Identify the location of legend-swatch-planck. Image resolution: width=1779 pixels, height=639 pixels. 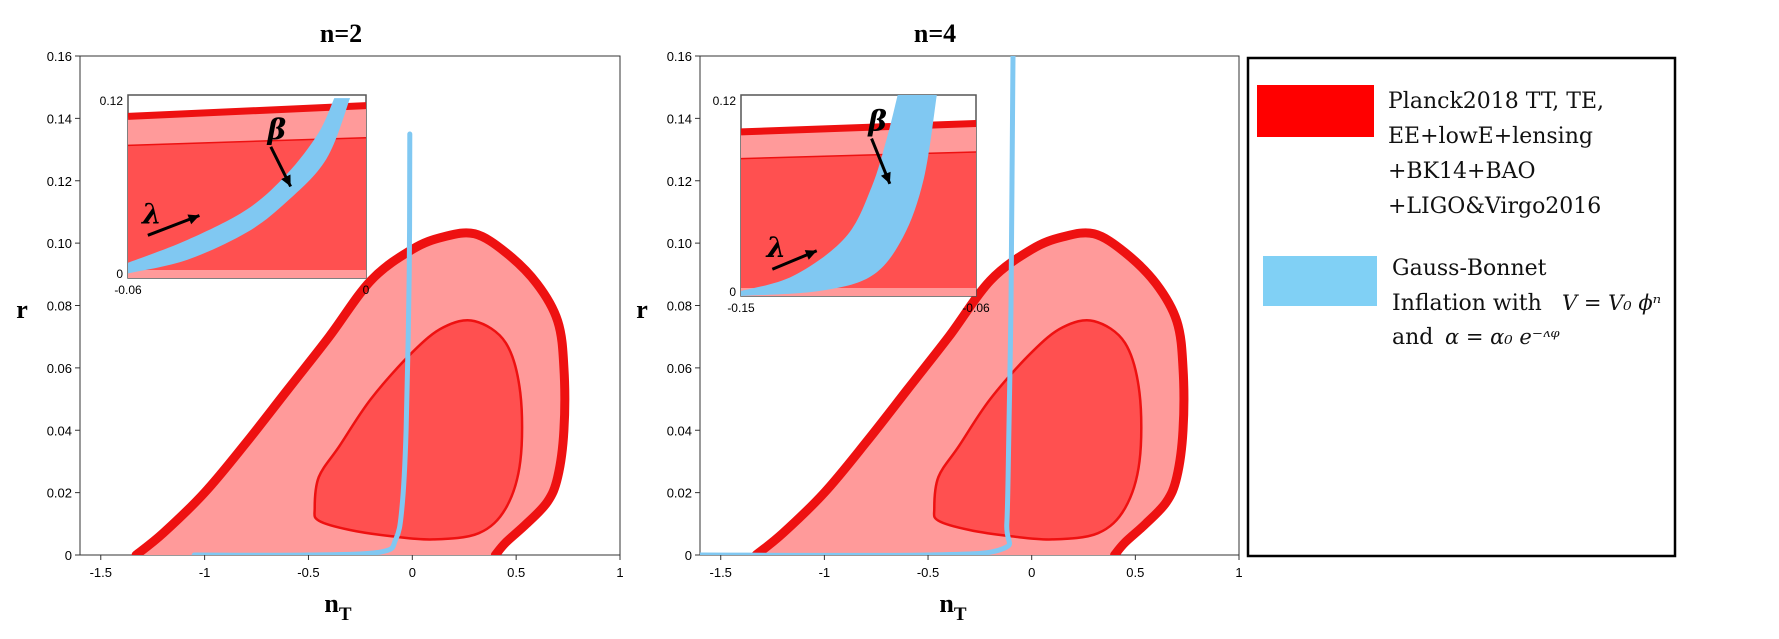
(1315, 111).